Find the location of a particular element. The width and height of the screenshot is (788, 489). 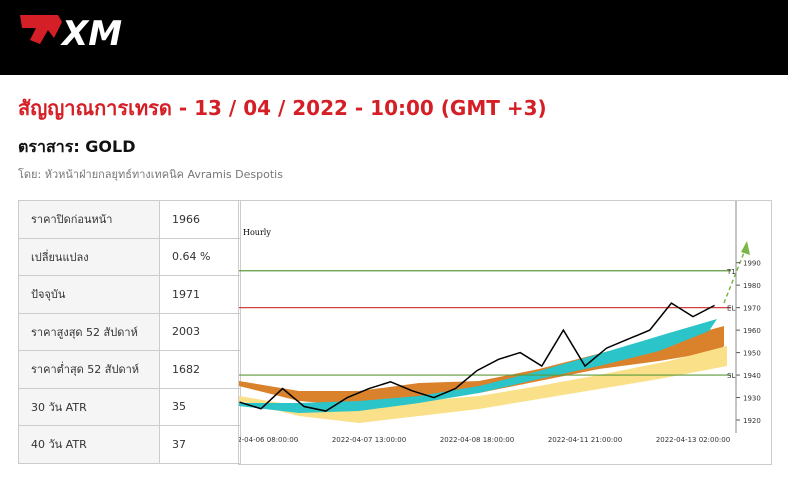

level-label: T1 is located at coordinates (731, 272).